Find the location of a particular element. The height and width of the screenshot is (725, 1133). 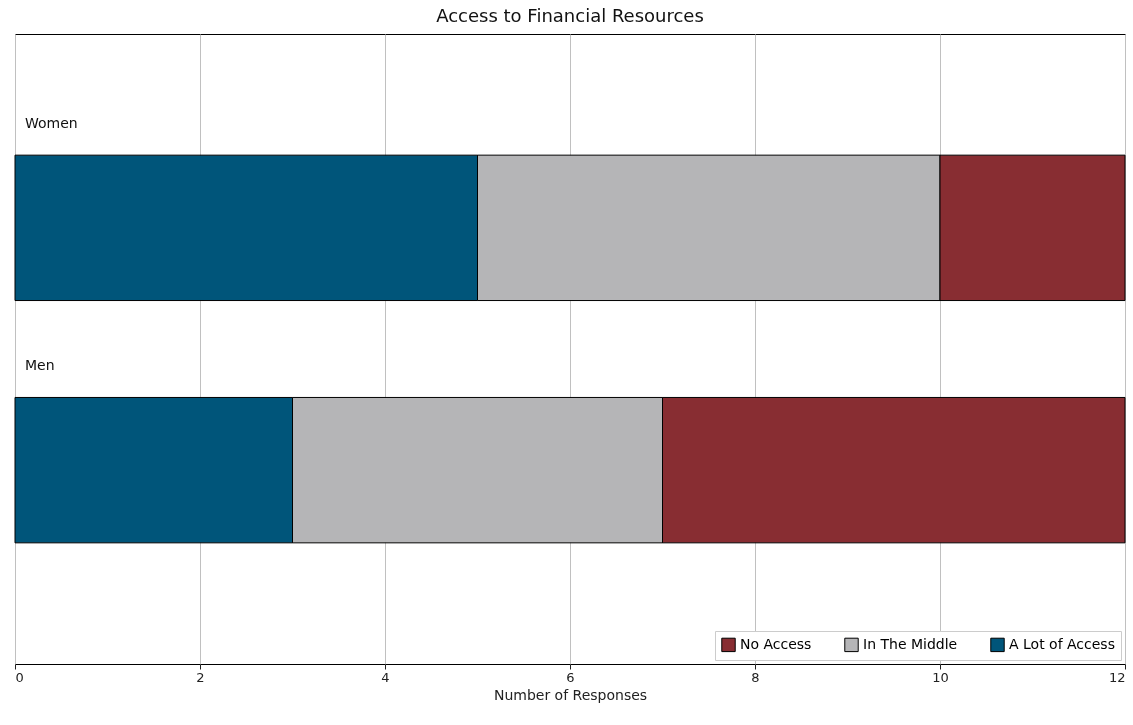

x-tick-label: 12 is located at coordinates (1117, 677).